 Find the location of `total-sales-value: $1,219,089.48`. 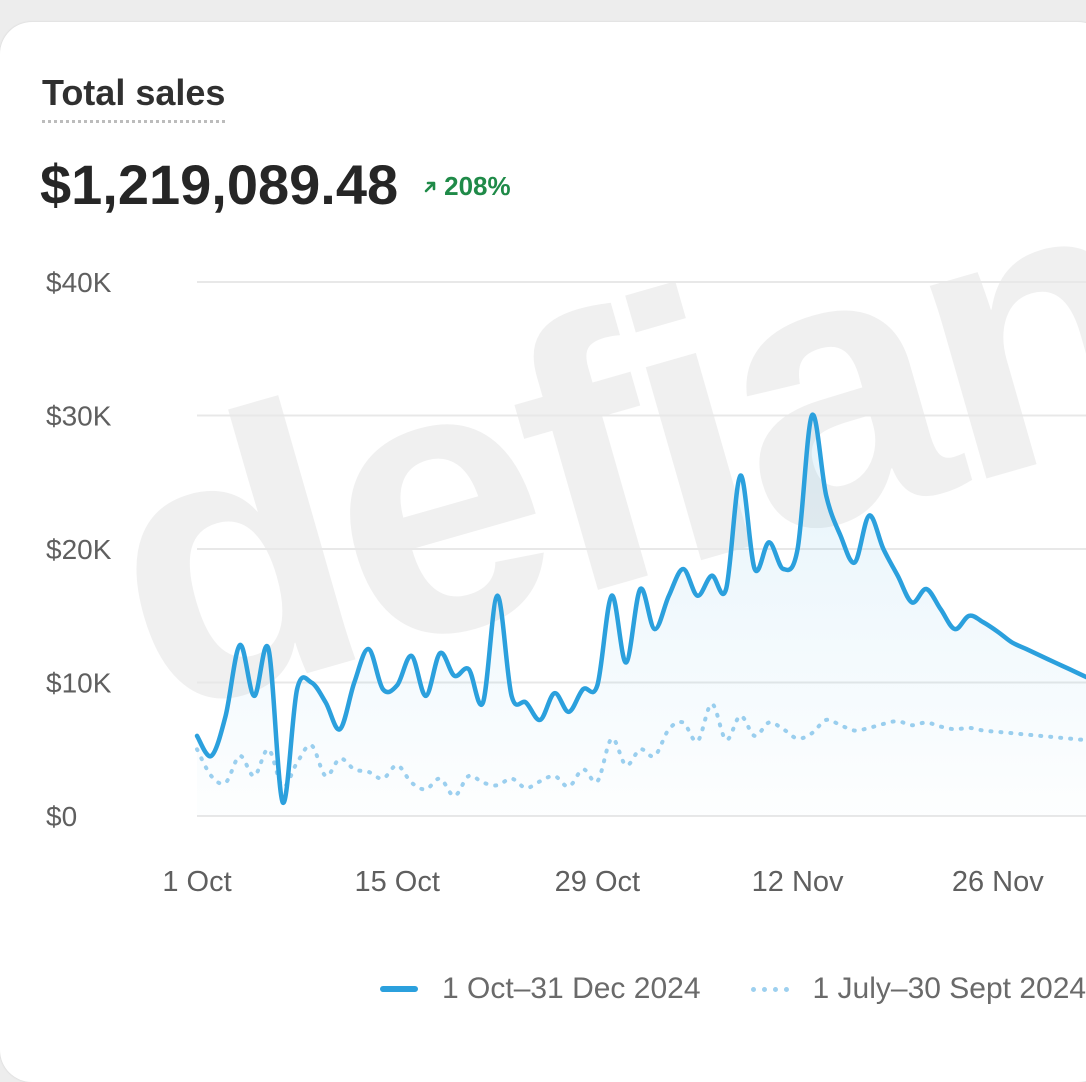

total-sales-value: $1,219,089.48 is located at coordinates (219, 184).